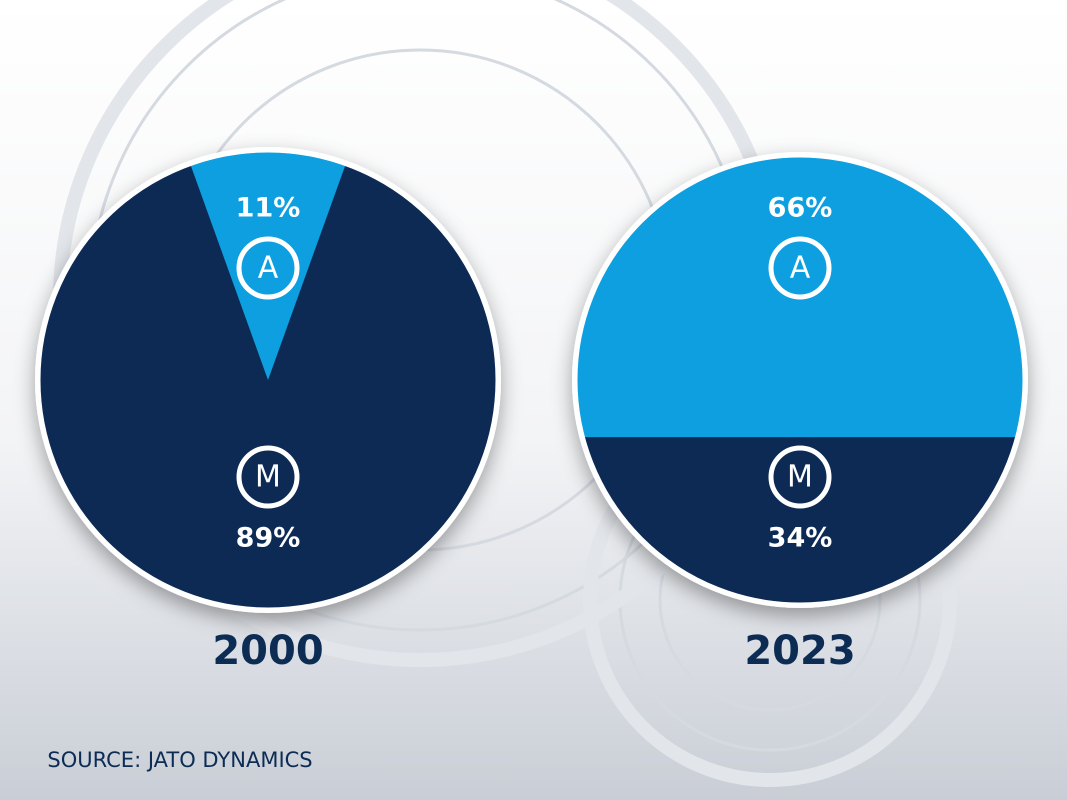  What do you see at coordinates (800, 208) in the screenshot?
I see `value-label: 66%` at bounding box center [800, 208].